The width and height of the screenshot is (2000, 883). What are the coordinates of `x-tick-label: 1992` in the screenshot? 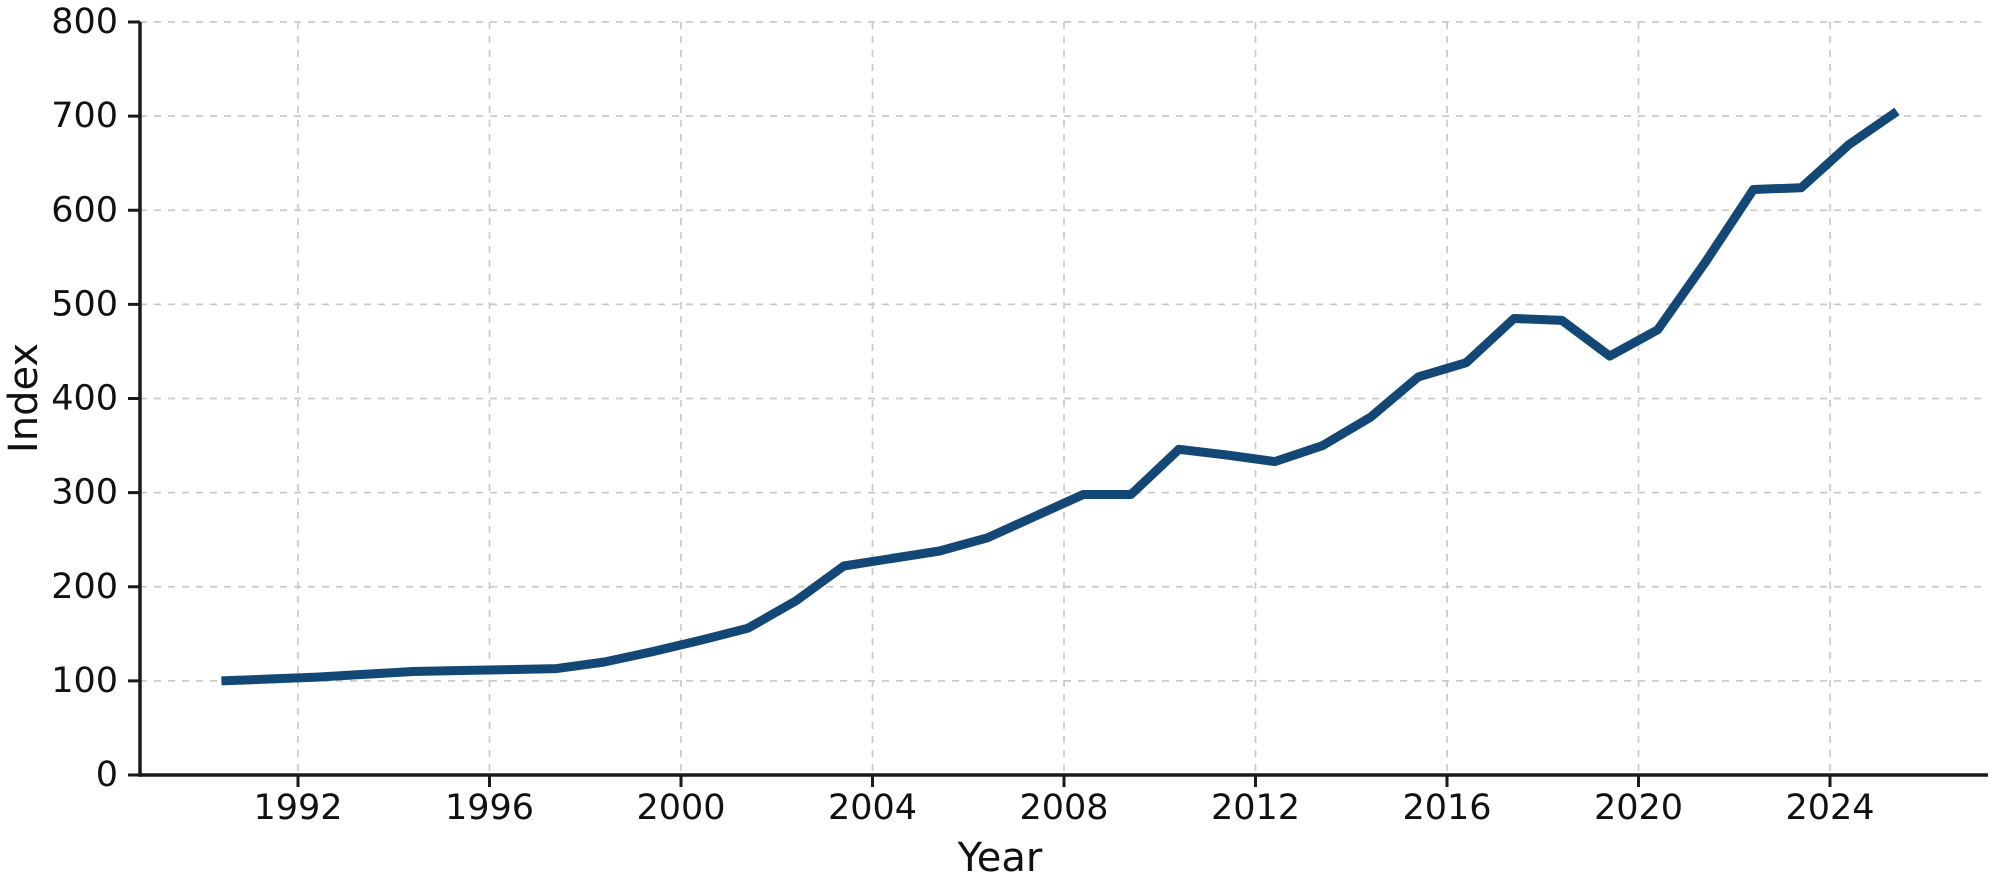 It's located at (297, 808).